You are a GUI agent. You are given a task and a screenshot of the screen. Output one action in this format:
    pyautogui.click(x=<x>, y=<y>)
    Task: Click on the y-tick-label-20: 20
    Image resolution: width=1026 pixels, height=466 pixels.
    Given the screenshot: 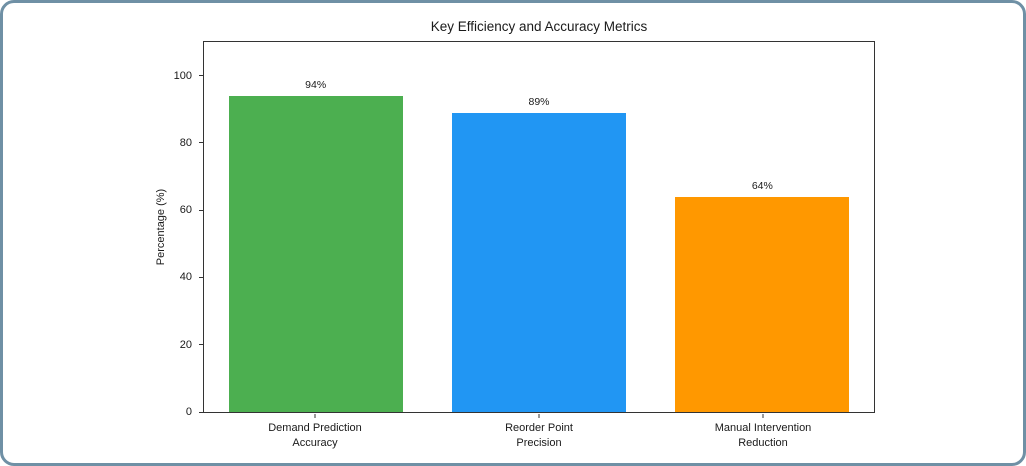 What is the action you would take?
    pyautogui.click(x=185, y=344)
    